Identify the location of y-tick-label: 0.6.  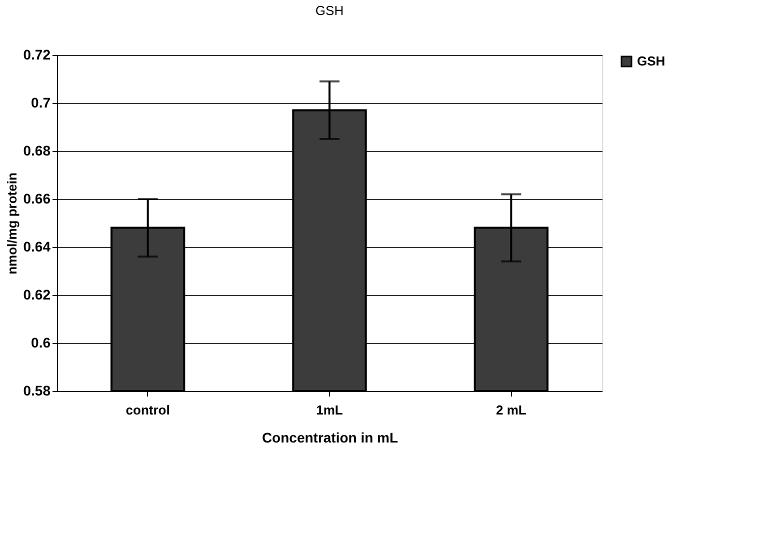
(41, 342).